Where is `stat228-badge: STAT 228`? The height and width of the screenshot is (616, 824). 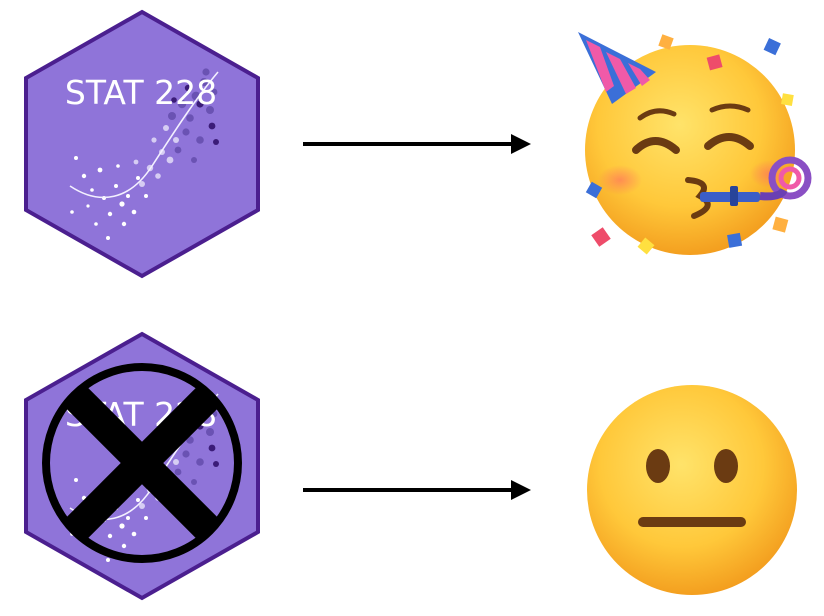 stat228-badge: STAT 228 is located at coordinates (142, 144).